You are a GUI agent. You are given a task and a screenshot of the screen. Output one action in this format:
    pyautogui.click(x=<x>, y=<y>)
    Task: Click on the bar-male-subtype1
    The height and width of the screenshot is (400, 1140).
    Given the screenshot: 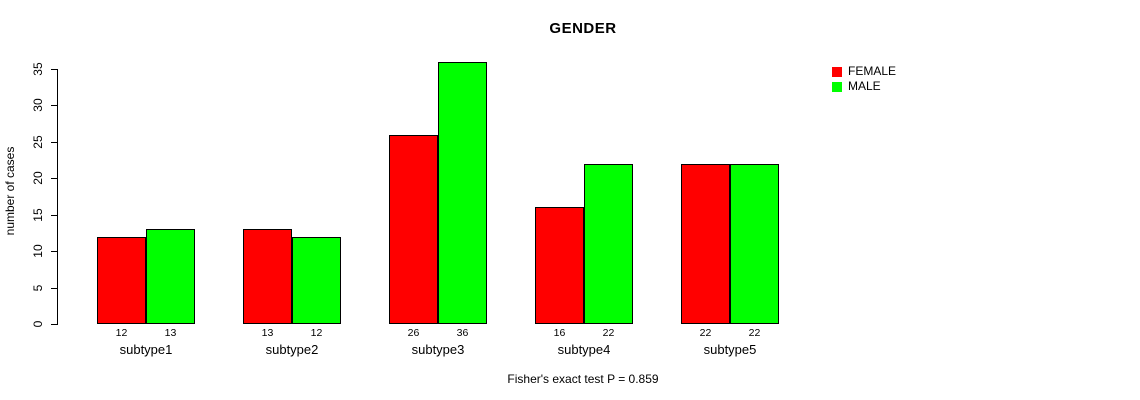 What is the action you would take?
    pyautogui.click(x=170, y=276)
    